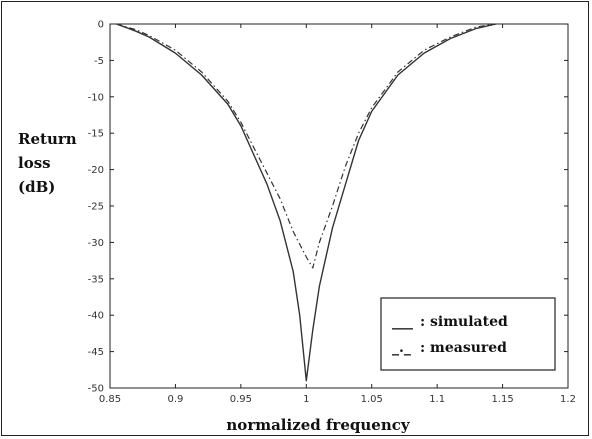 The width and height of the screenshot is (592, 439). I want to click on legend-sample: _._, so click(401, 348).